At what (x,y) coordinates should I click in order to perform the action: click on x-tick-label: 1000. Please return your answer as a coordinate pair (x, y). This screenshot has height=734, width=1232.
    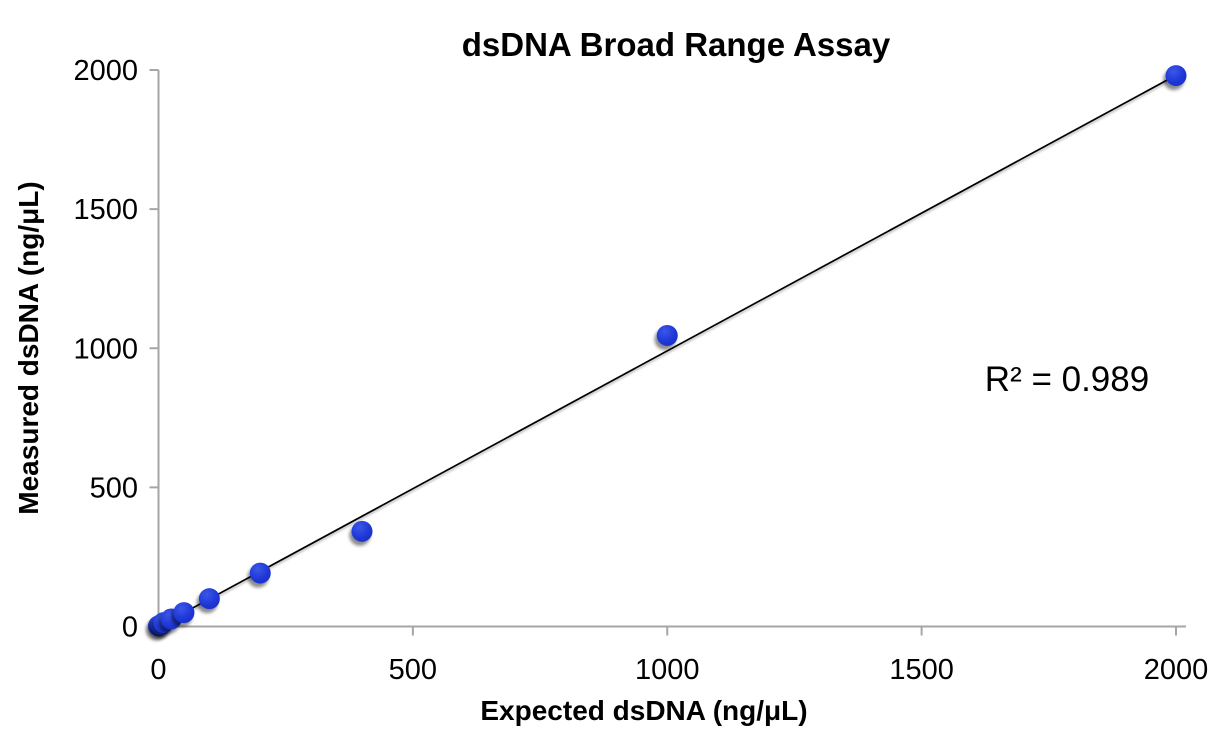
    Looking at the image, I should click on (667, 670).